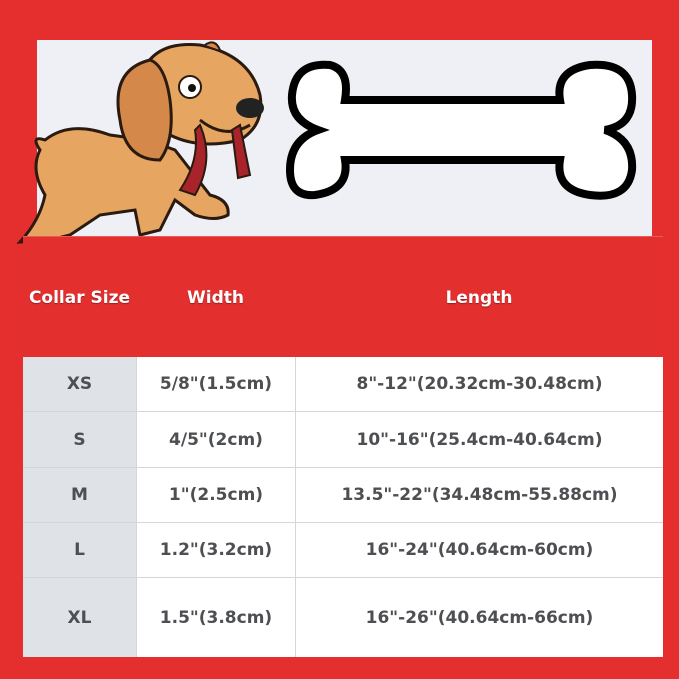 The width and height of the screenshot is (679, 679). What do you see at coordinates (479, 617) in the screenshot?
I see `length-cell: 16"-26"(40.64cm-66cm)` at bounding box center [479, 617].